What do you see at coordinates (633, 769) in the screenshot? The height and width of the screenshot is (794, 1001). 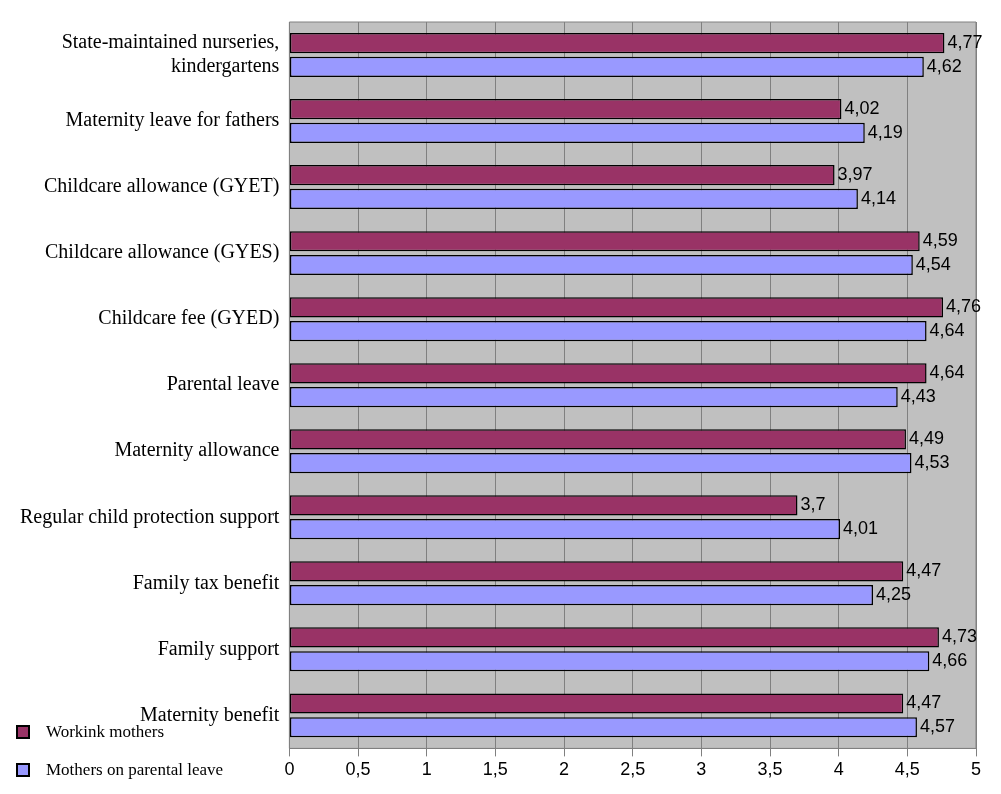 I see `x-tick-label: 2,5` at bounding box center [633, 769].